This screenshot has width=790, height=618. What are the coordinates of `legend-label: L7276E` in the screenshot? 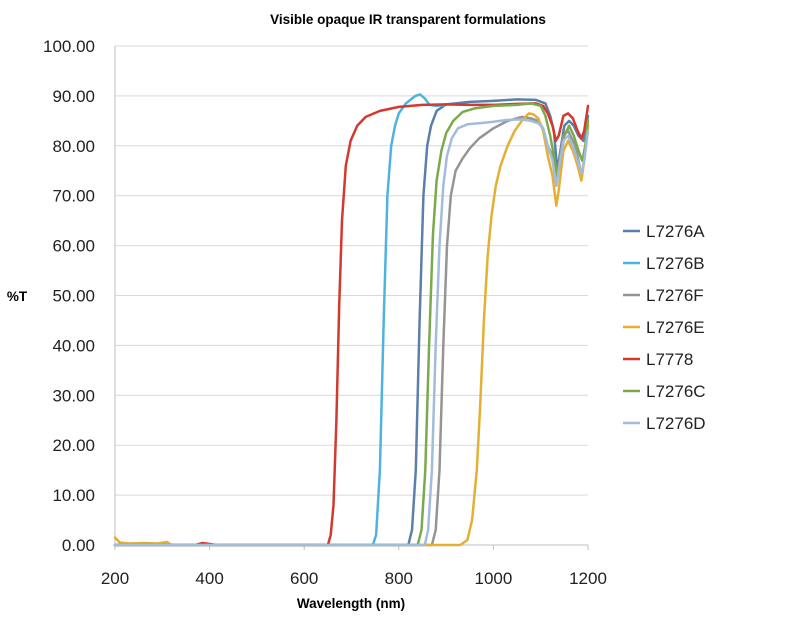 It's located at (675, 327).